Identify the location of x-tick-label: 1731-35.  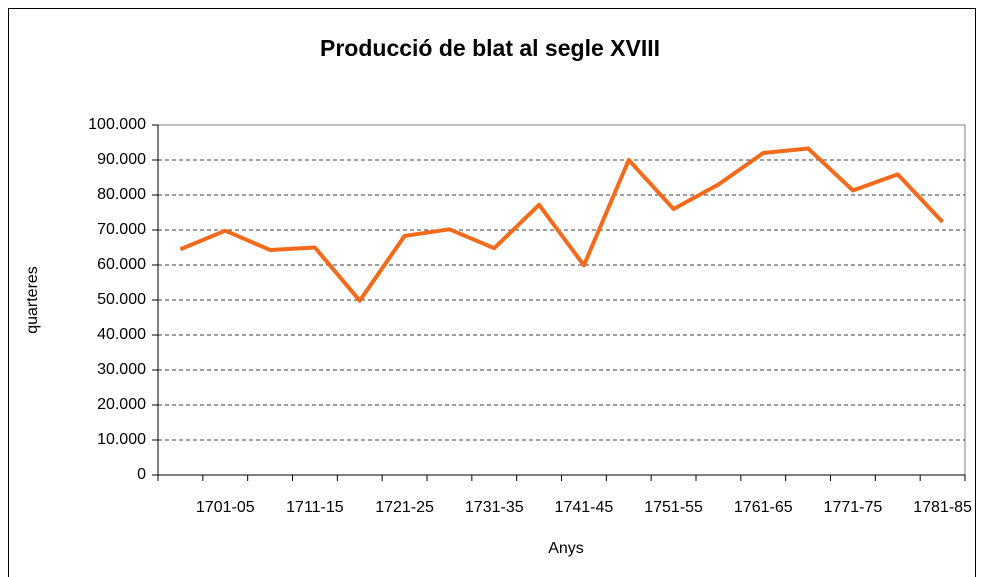
(494, 507).